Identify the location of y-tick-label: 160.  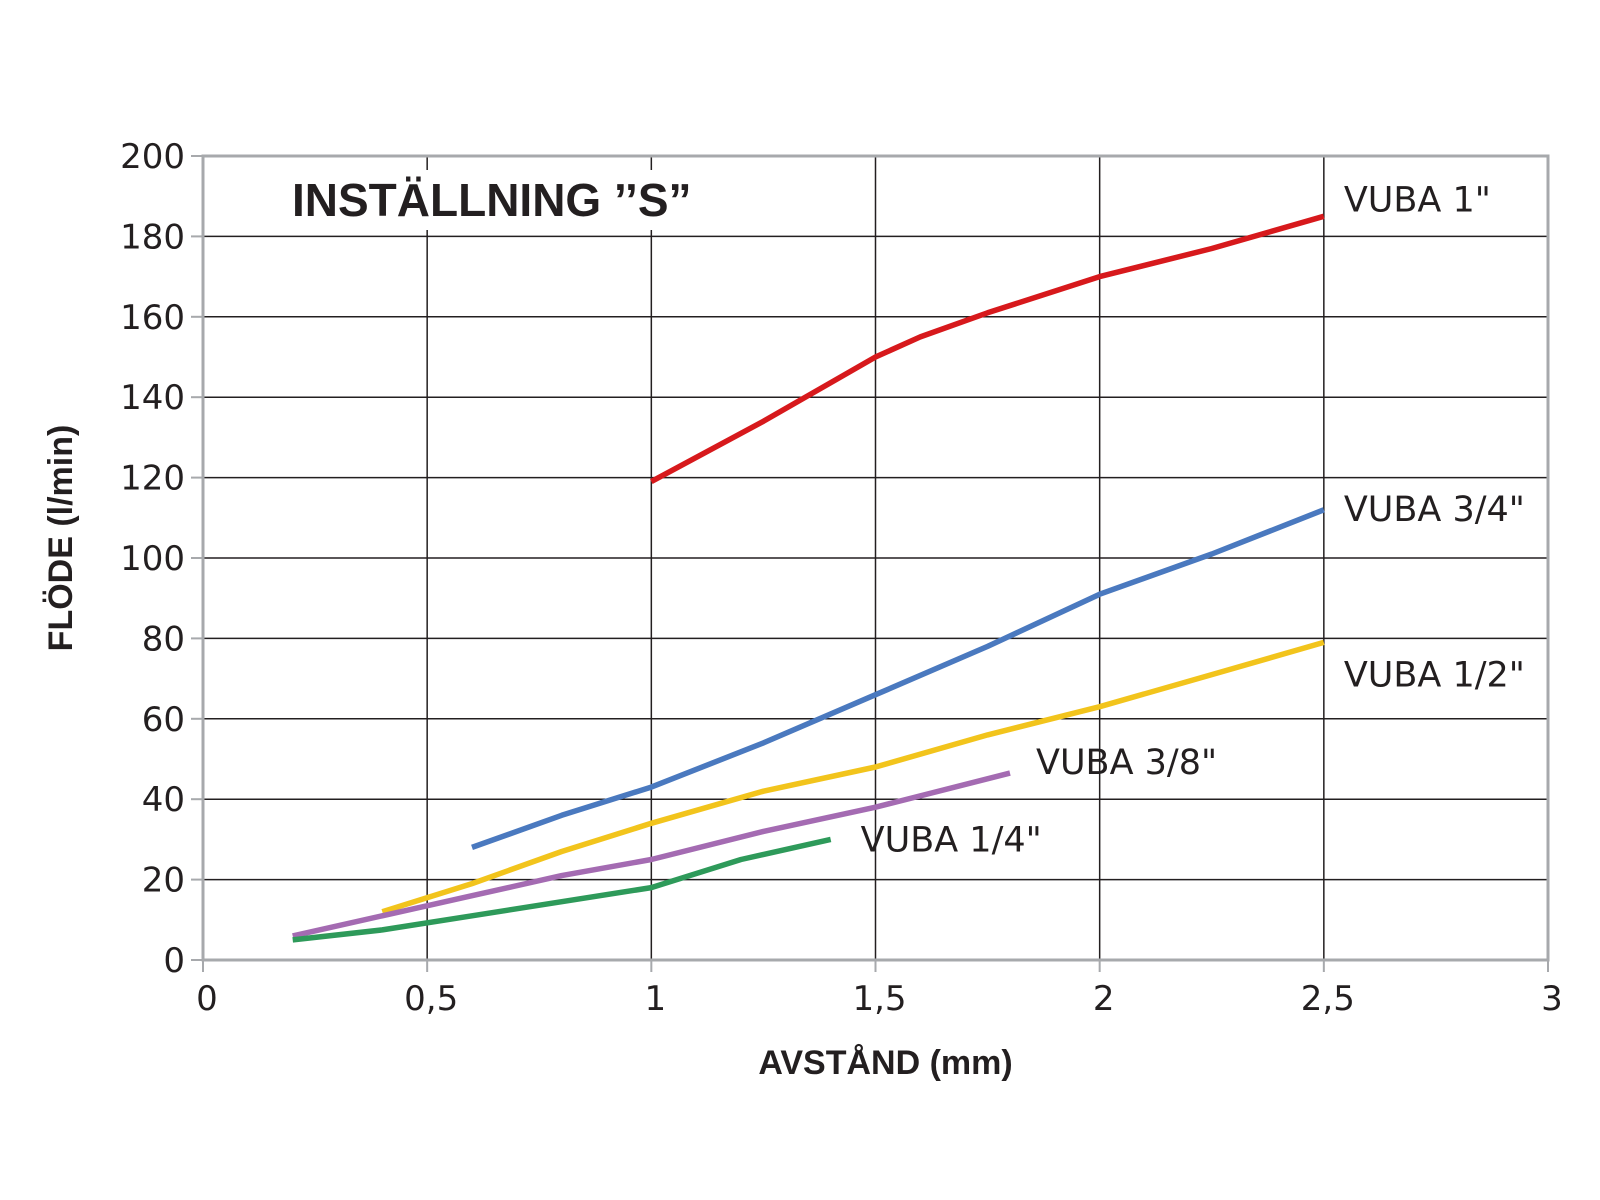
(152, 318).